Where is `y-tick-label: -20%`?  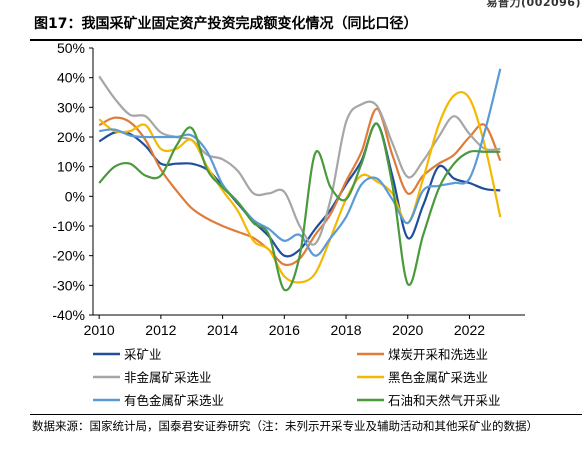
y-tick-label: -20% is located at coordinates (68, 256).